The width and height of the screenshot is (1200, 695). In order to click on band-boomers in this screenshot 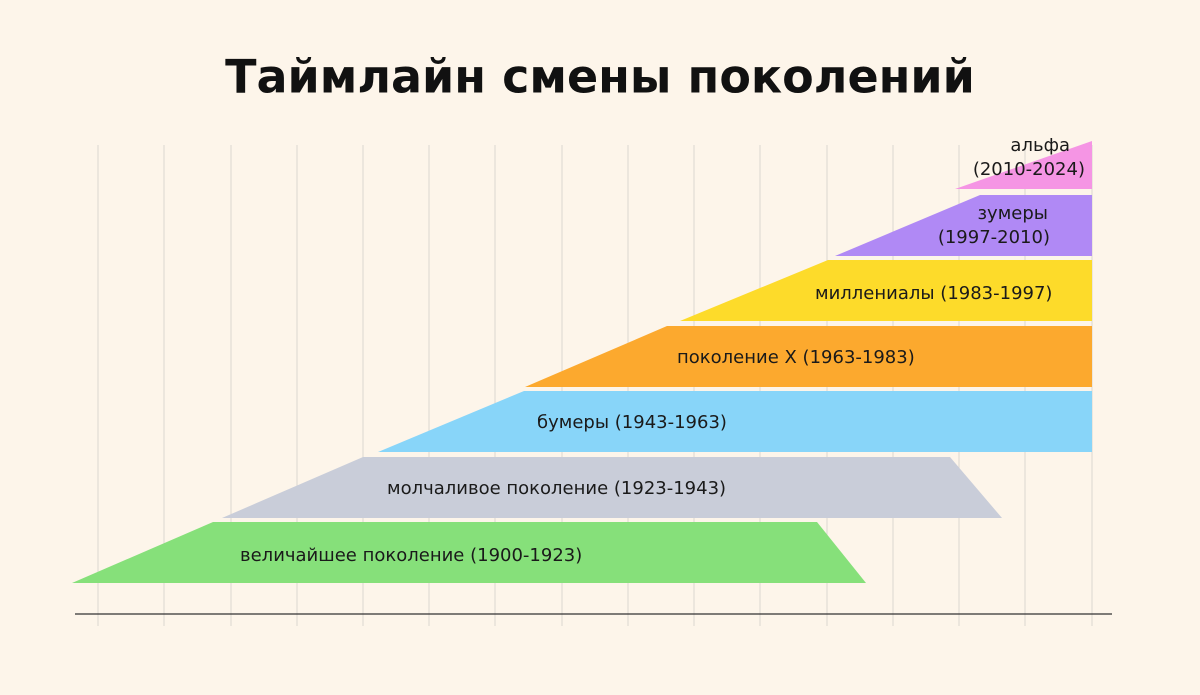, I will do `click(735, 421)`.